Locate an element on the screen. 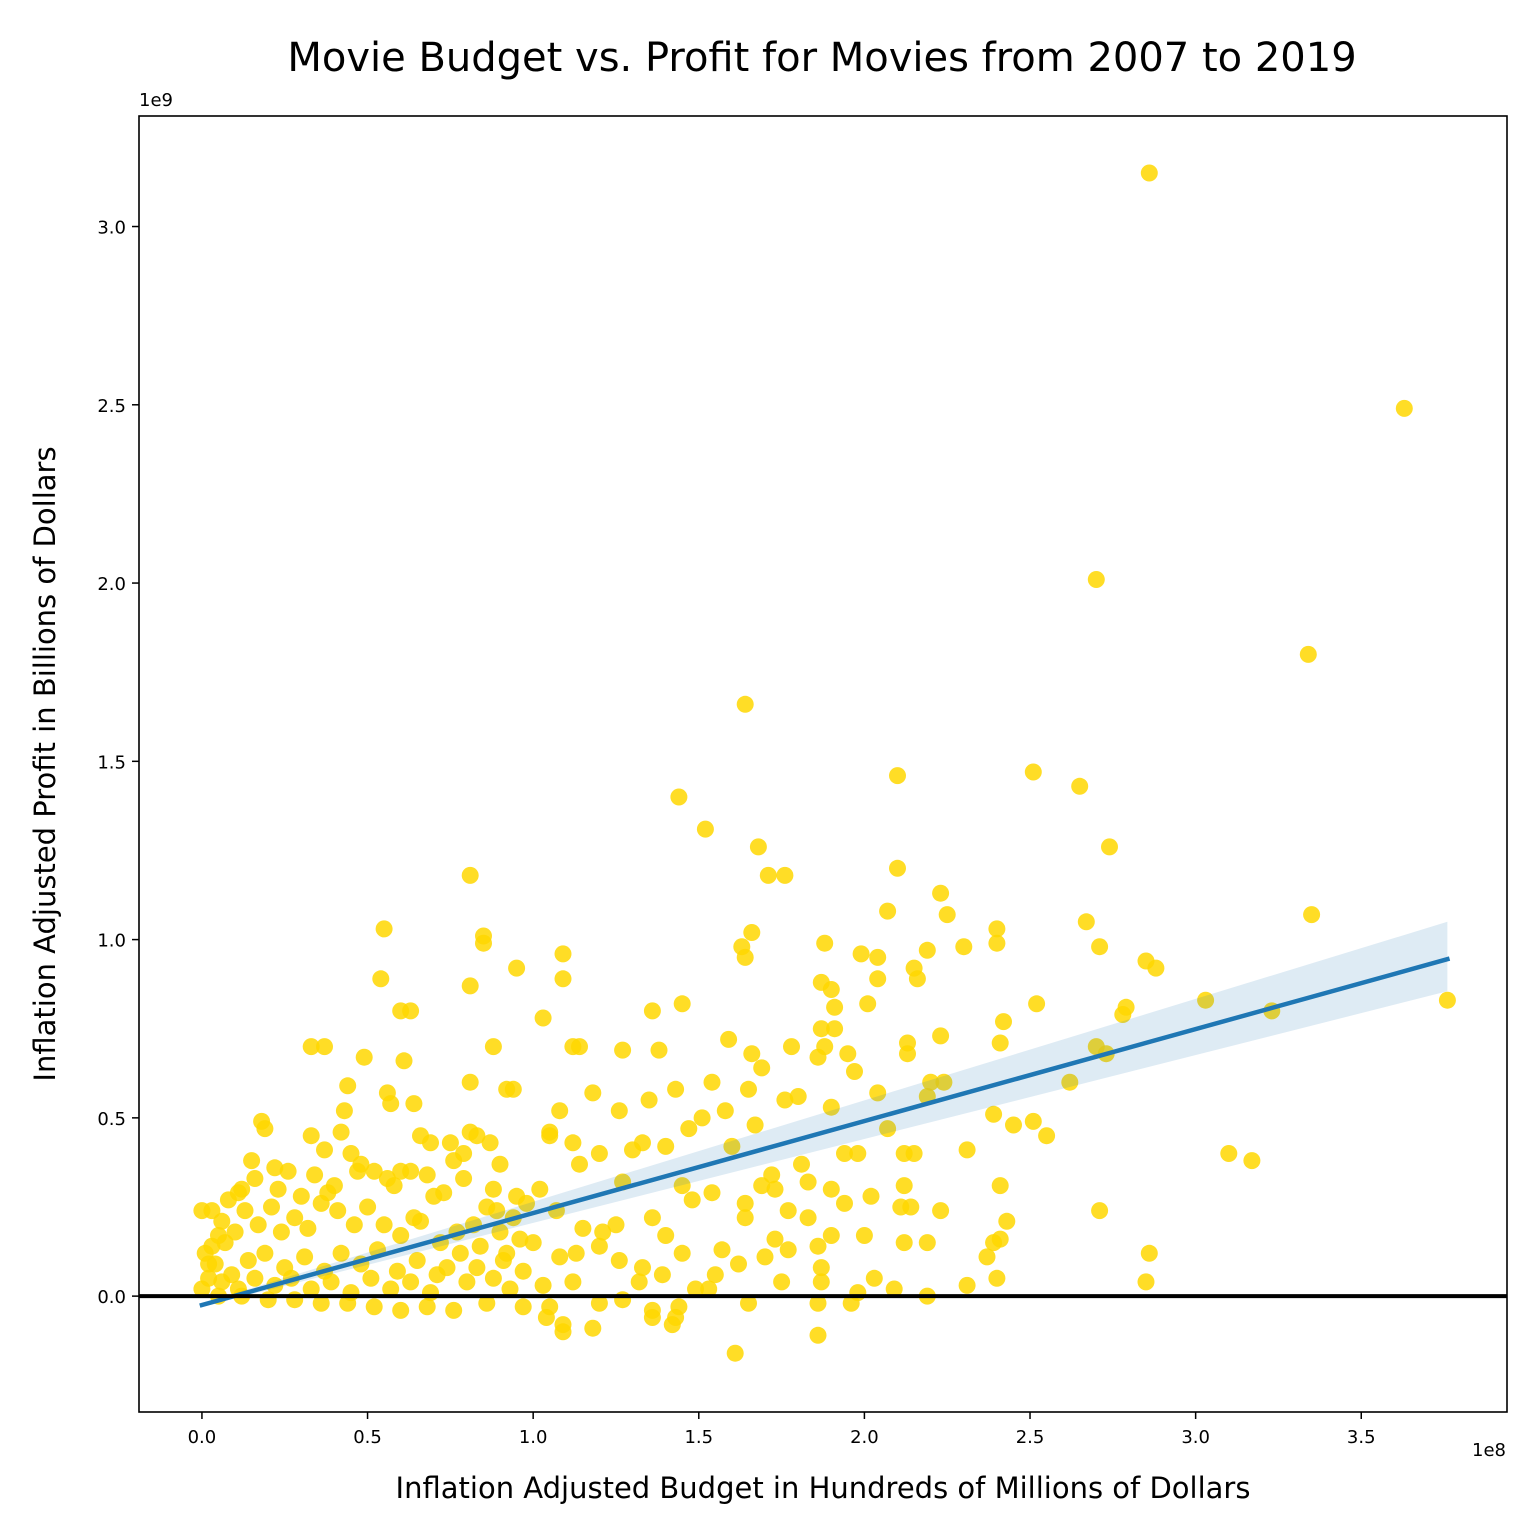  x-tick-label: 0.0 is located at coordinates (202, 1437).